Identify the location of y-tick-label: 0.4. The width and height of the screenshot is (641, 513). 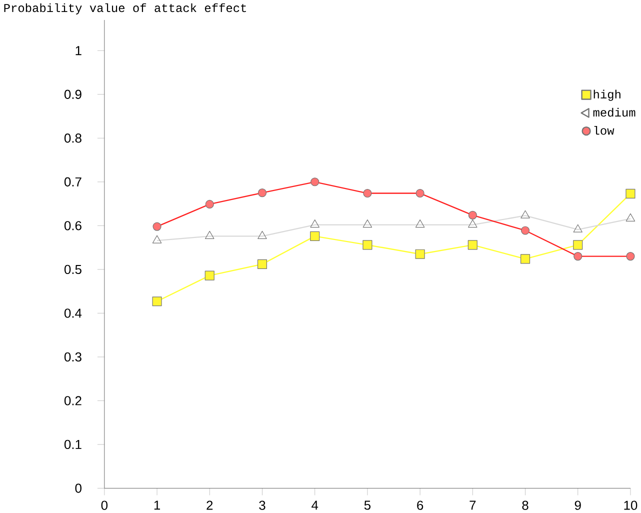
(73, 313).